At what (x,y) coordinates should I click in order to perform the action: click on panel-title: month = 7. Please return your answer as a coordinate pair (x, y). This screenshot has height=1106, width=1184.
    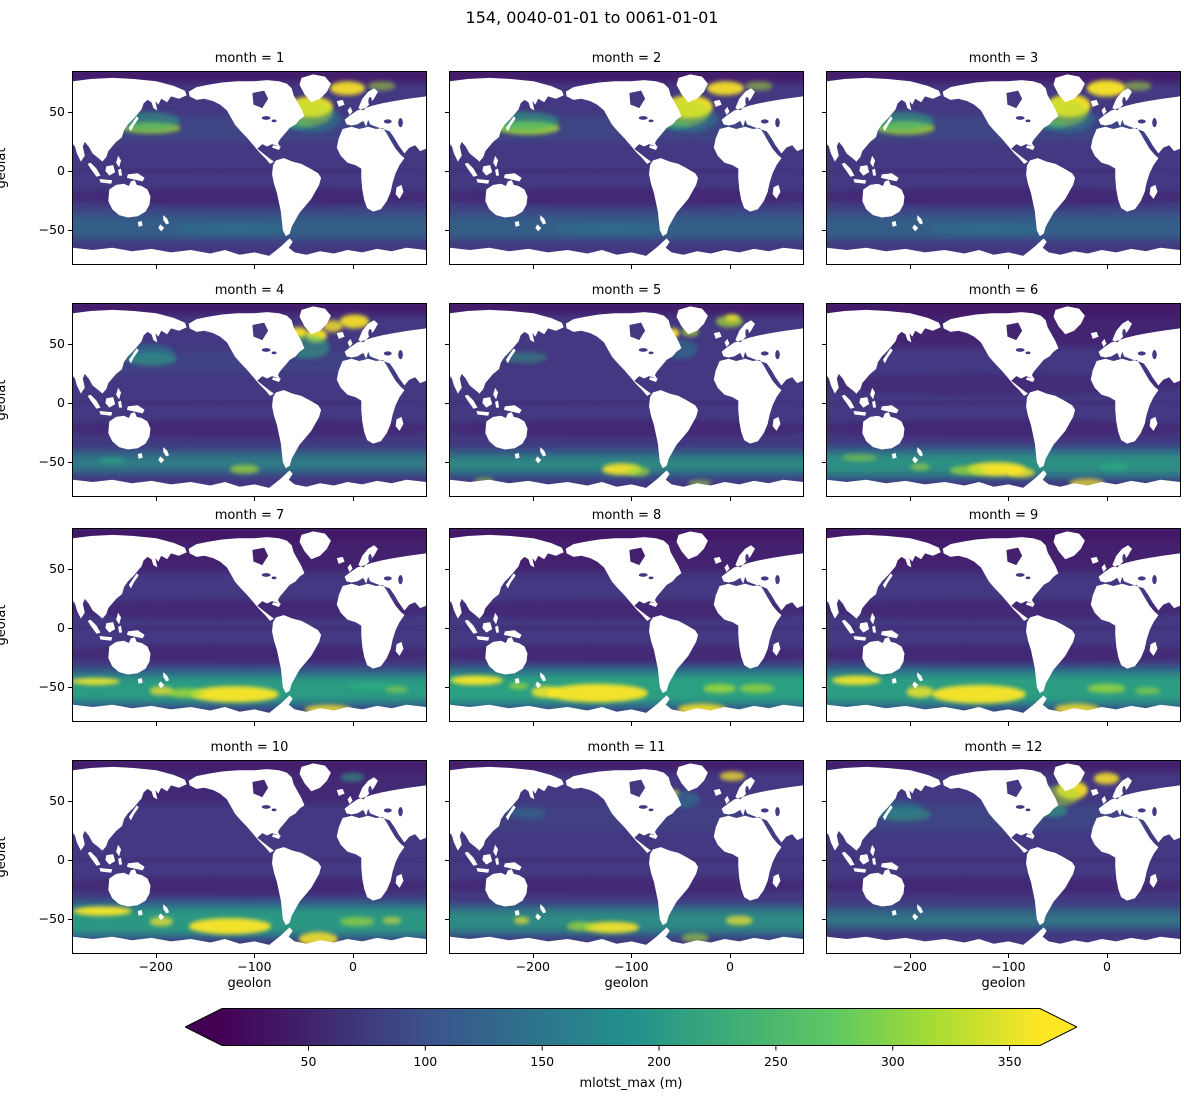
    Looking at the image, I should click on (249, 515).